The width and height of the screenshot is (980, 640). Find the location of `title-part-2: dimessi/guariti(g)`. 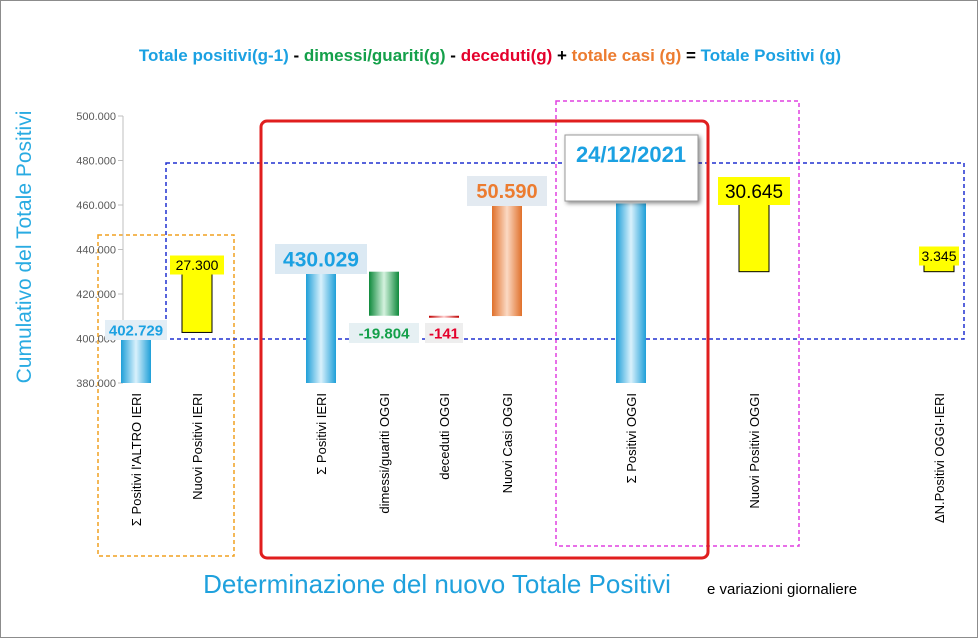

title-part-2: dimessi/guariti(g) is located at coordinates (375, 55).